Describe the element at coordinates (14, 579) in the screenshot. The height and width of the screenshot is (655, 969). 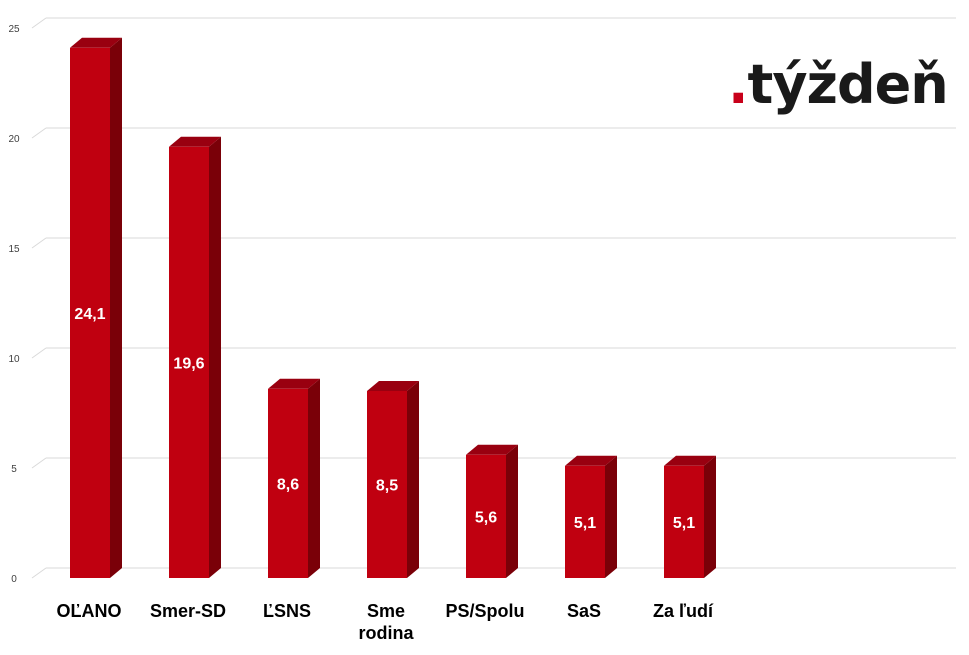
I see `y-tick-label-0: 0` at that location.